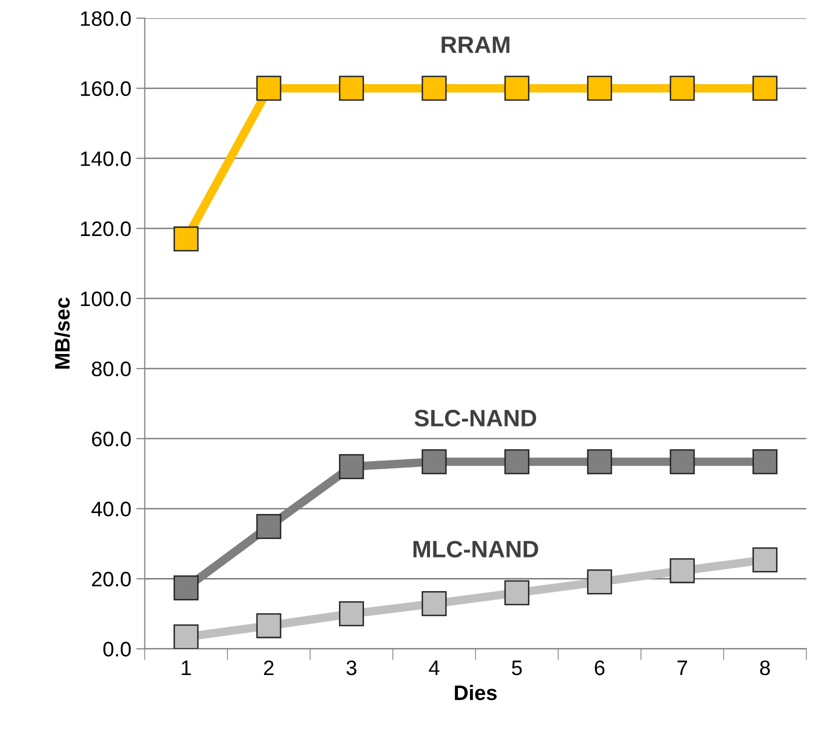  I want to click on x-tick-label: 5, so click(517, 668).